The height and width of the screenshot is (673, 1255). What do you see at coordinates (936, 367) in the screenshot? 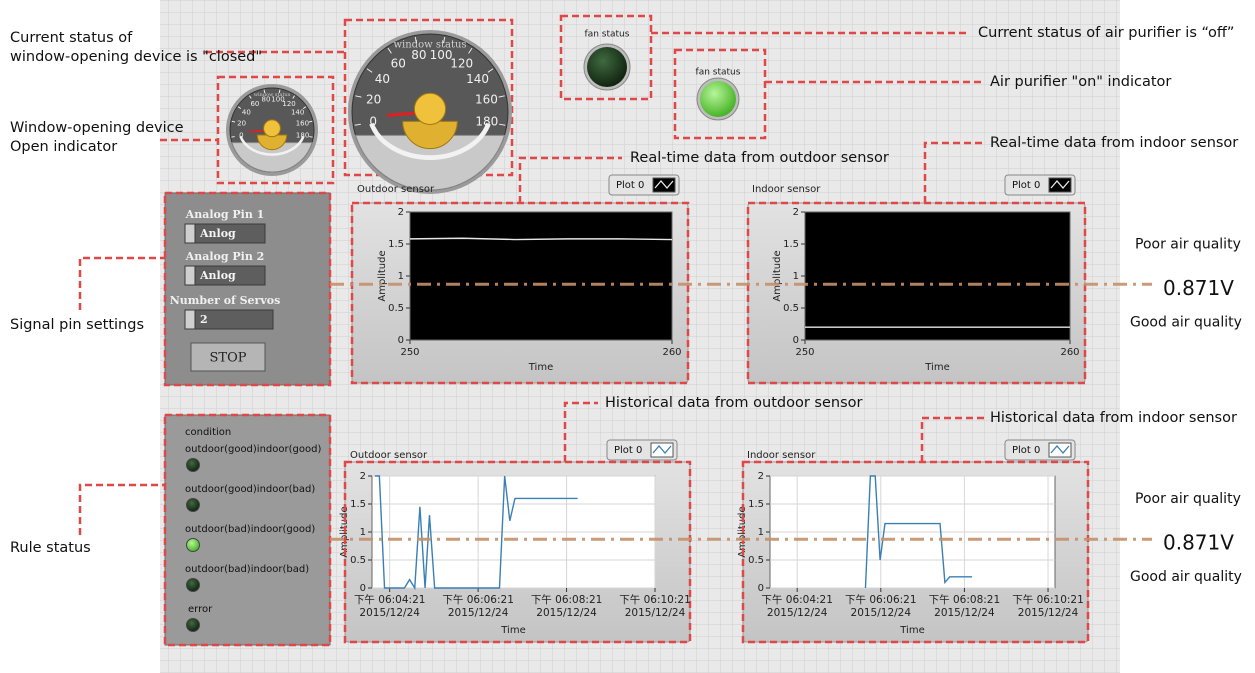
I see `x-axis-label: Time` at bounding box center [936, 367].